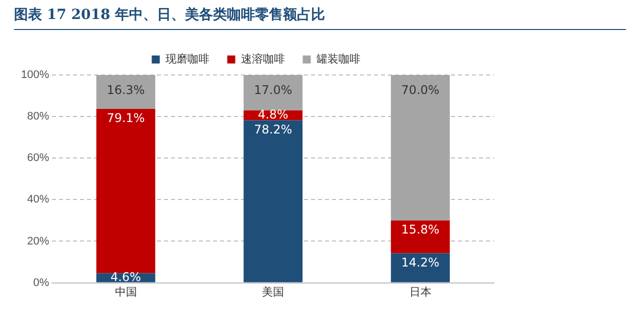  What do you see at coordinates (41, 282) in the screenshot?
I see `y-tick-label: 0%` at bounding box center [41, 282].